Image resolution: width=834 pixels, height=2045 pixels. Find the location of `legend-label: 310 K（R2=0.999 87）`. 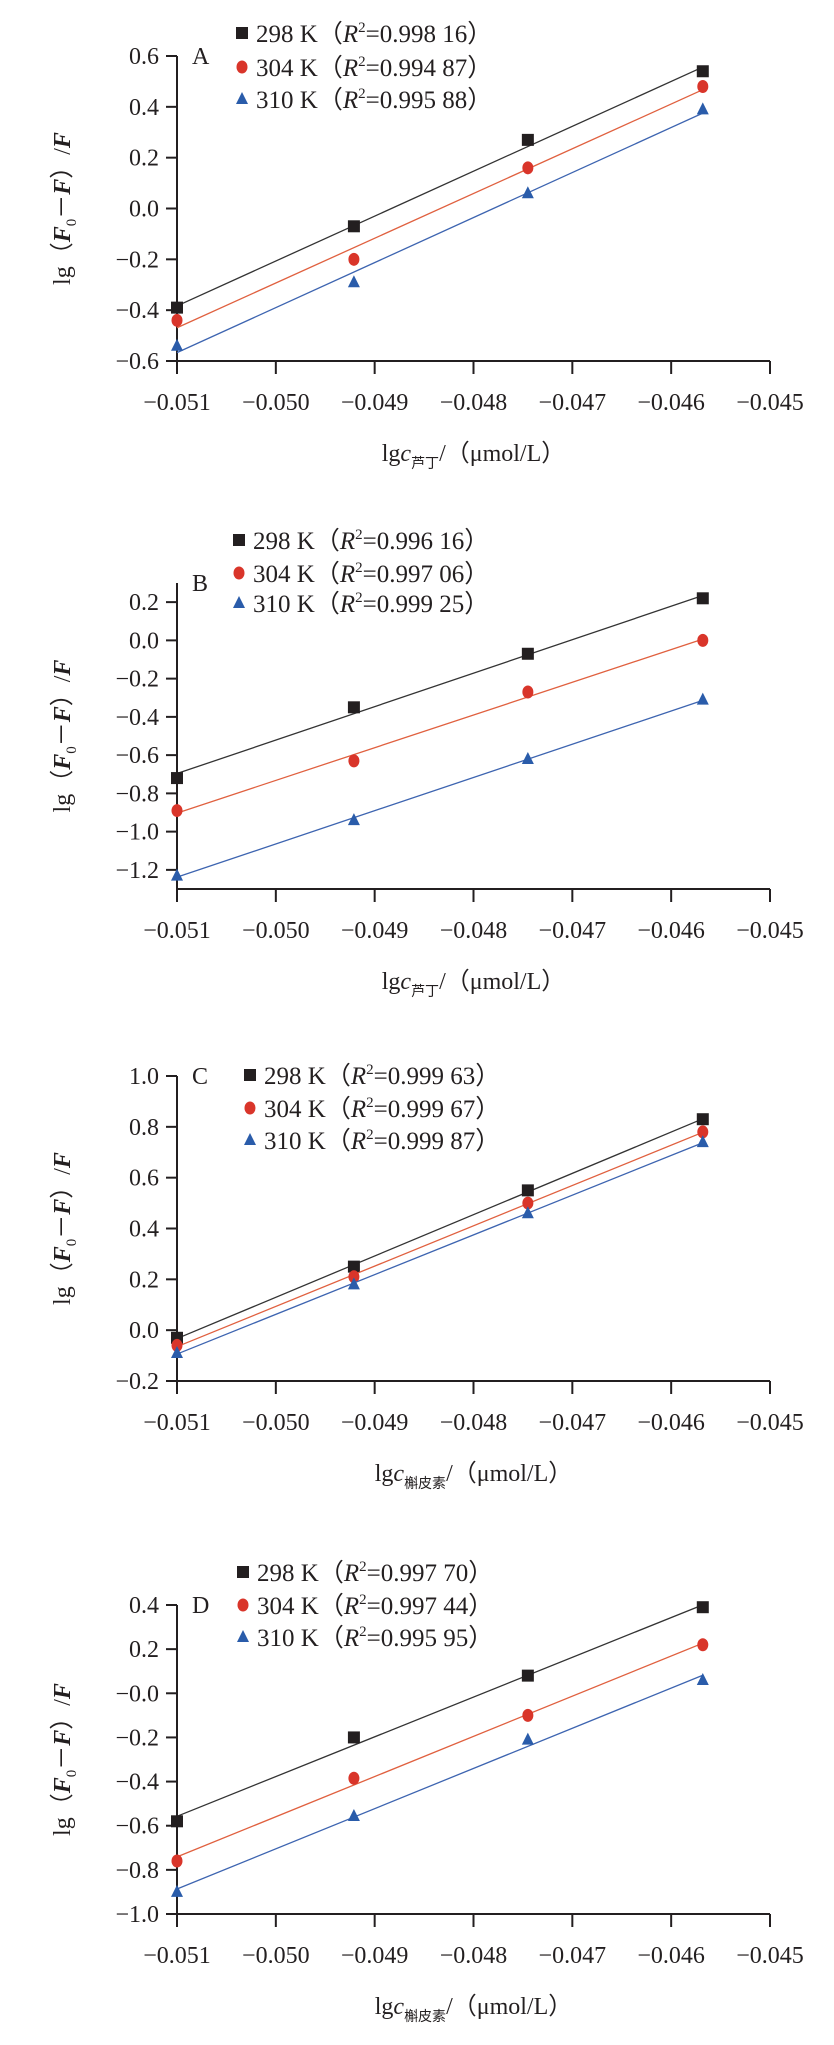

legend-label: 310 K（R2=0.999 87） is located at coordinates (382, 1141).